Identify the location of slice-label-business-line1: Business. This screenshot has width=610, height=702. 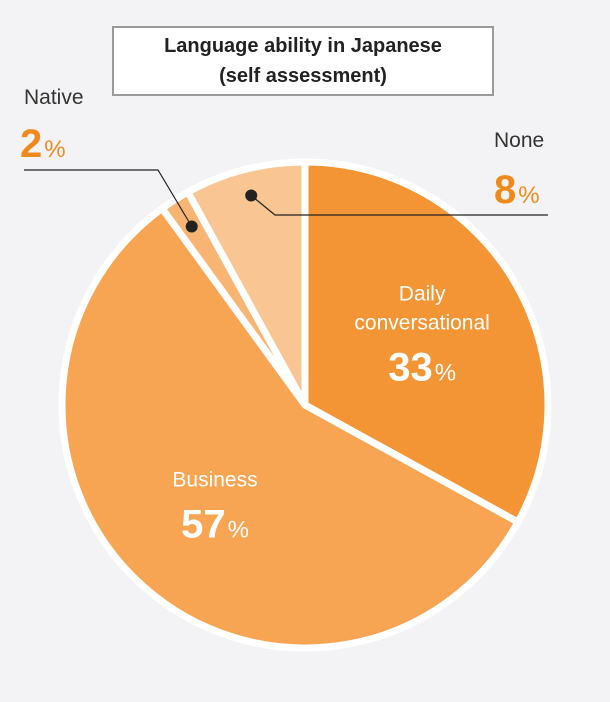
(214, 480).